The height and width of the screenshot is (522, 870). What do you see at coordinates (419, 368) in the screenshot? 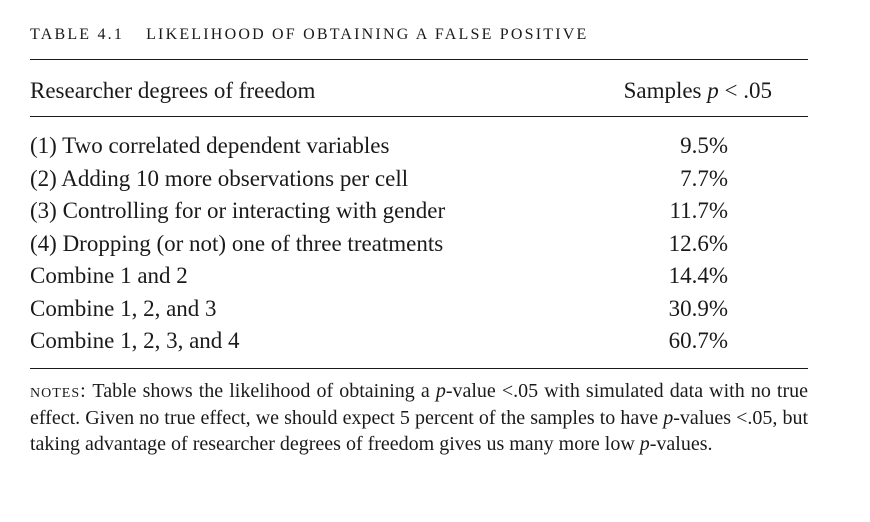
I see `bottom-rule` at bounding box center [419, 368].